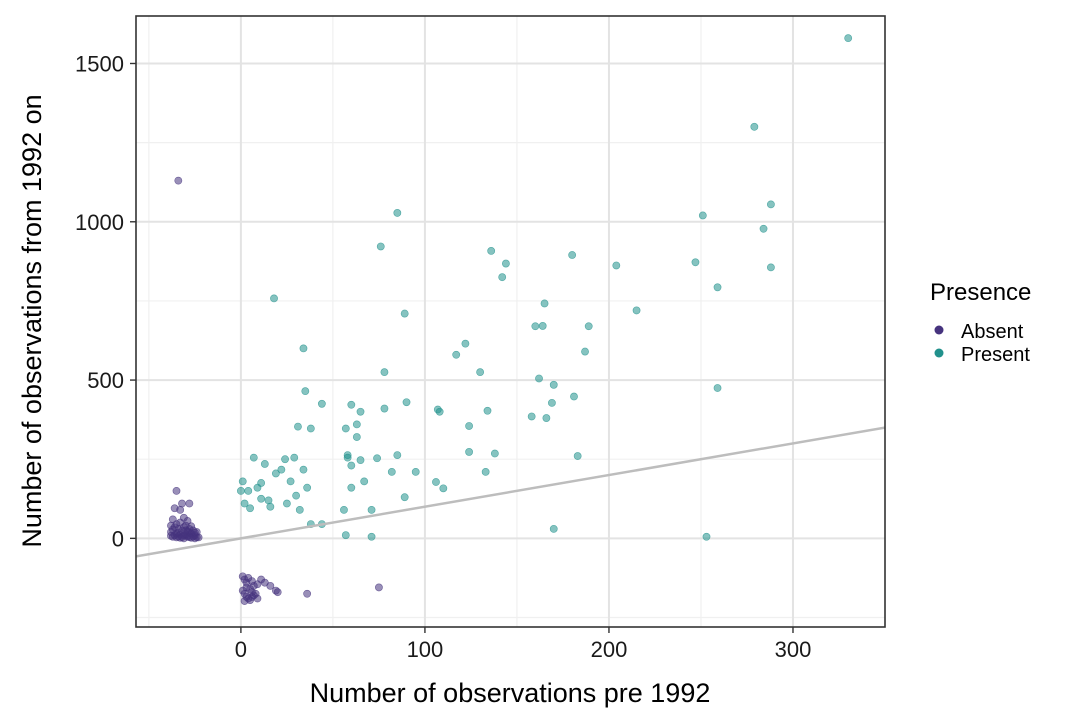  What do you see at coordinates (980, 292) in the screenshot?
I see `legend-title: Presence` at bounding box center [980, 292].